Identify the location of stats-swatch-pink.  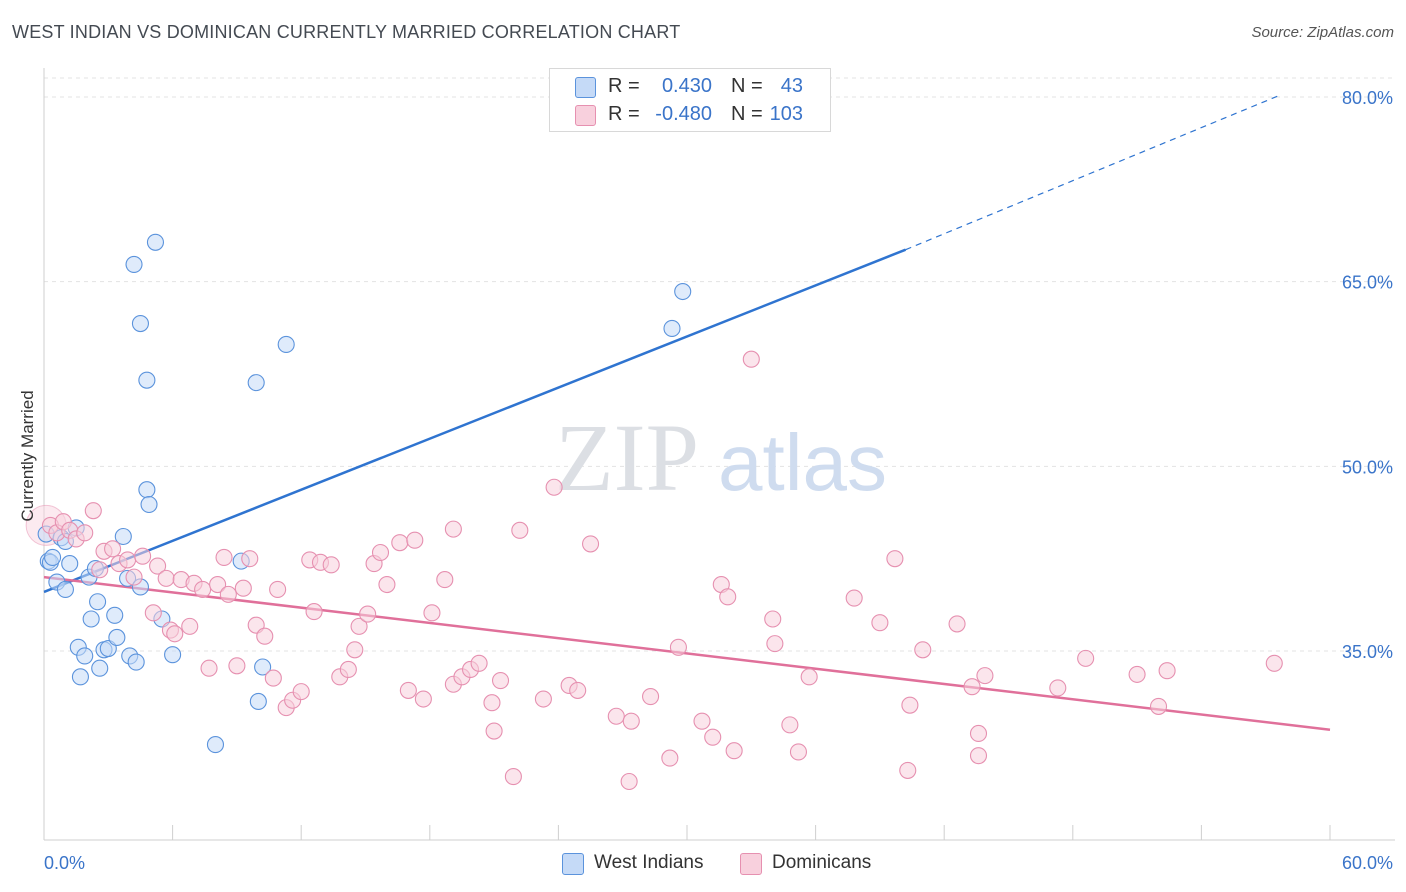
(585, 115).